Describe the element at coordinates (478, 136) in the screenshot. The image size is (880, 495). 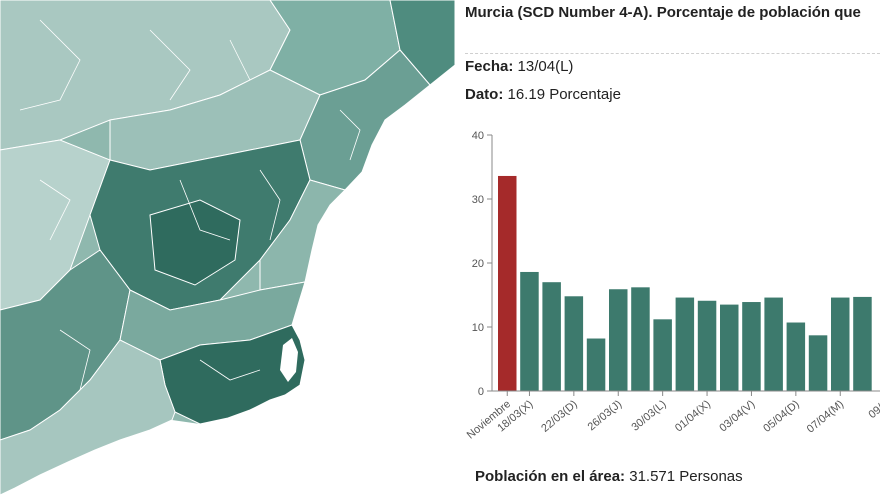
I see `y-tick-label: 40` at that location.